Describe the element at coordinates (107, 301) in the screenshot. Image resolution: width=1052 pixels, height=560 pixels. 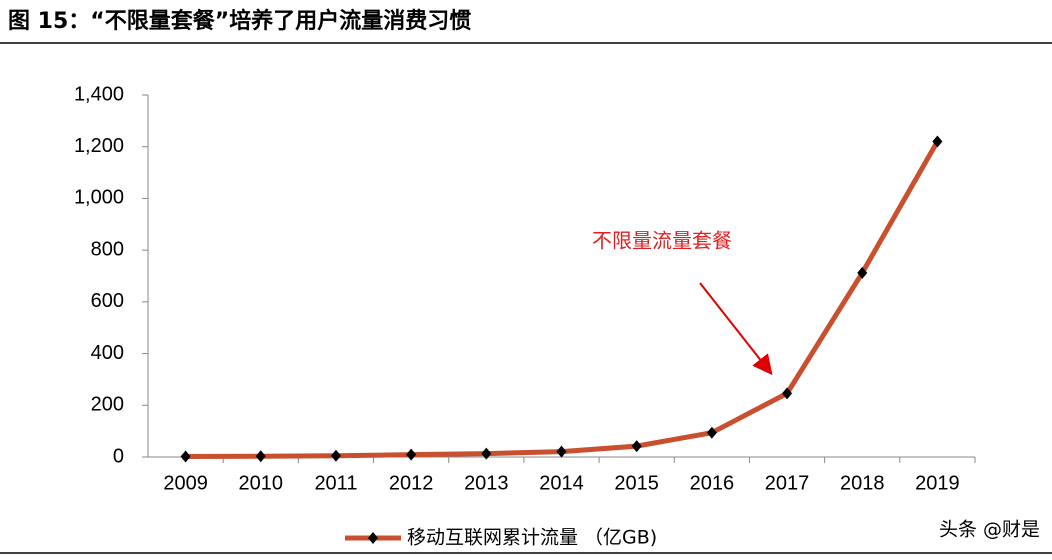
I see `y-tick-label: 600` at that location.